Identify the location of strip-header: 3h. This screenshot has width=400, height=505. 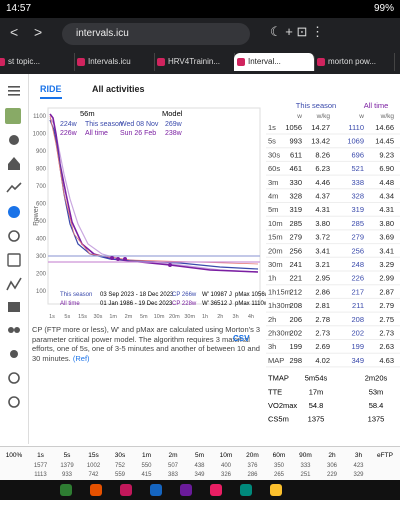
(359, 455).